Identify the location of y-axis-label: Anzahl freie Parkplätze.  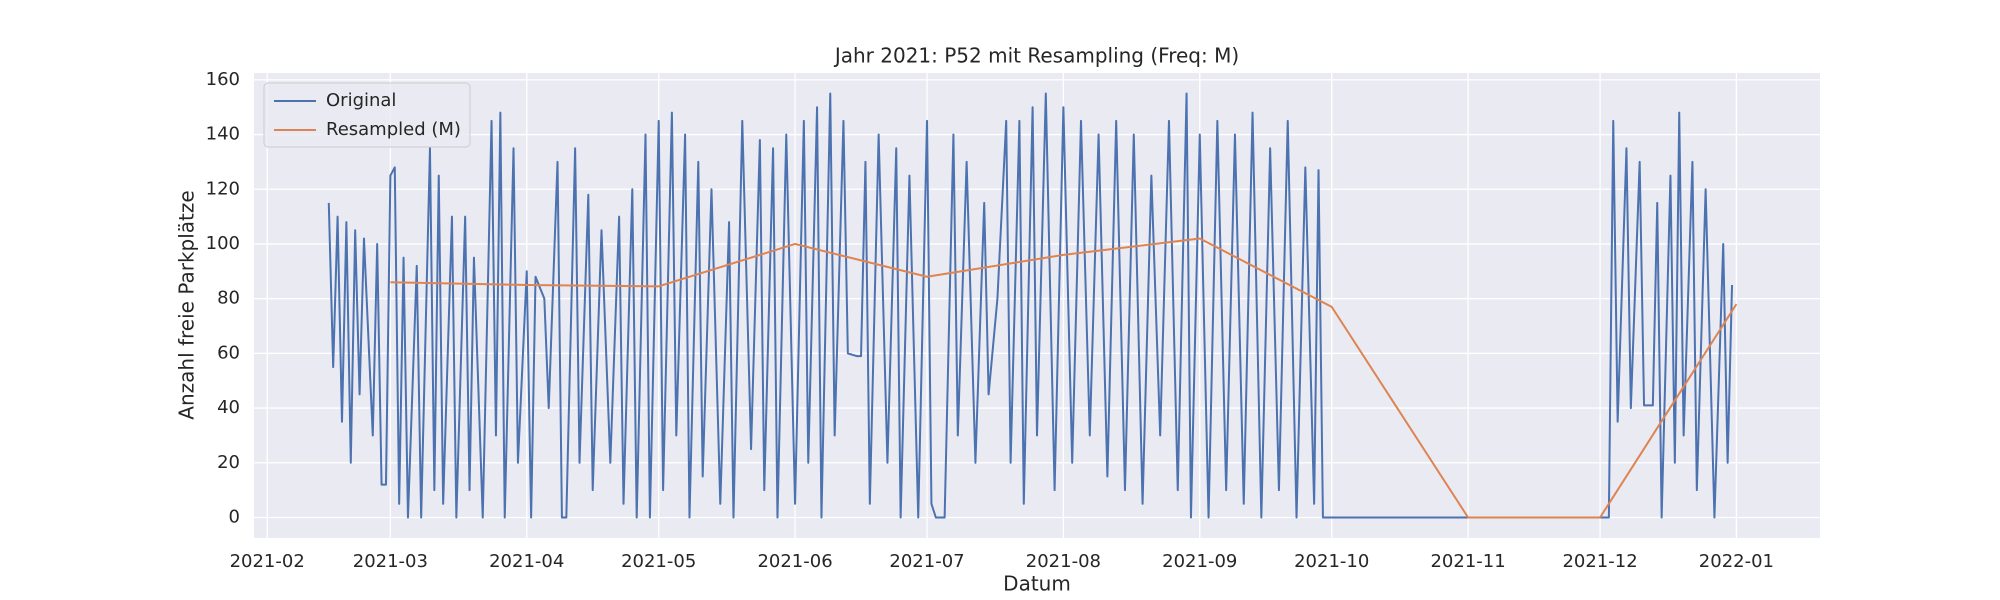
(187, 304).